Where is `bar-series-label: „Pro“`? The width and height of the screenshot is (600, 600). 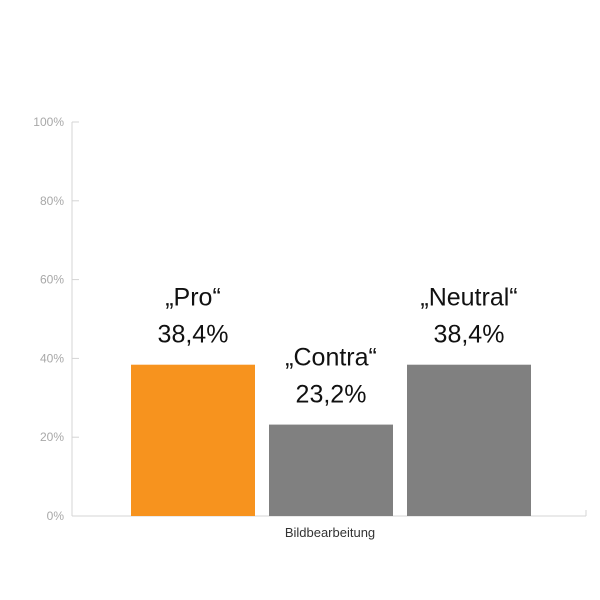 bar-series-label: „Pro“ is located at coordinates (193, 298).